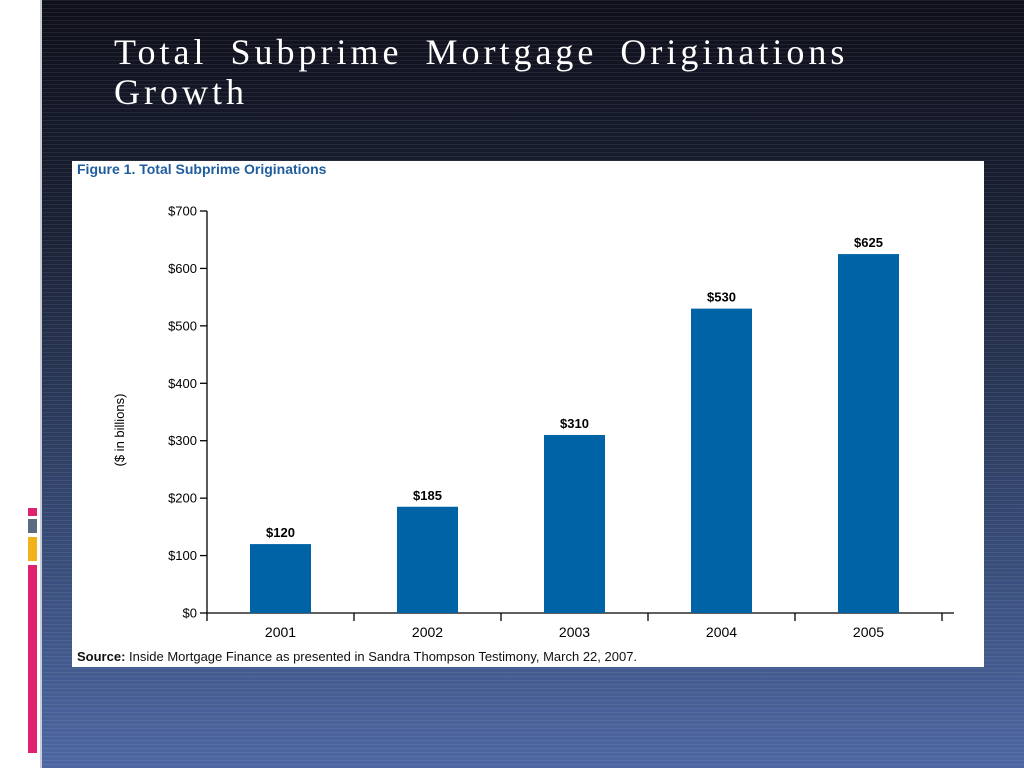  I want to click on bar-2001, so click(280, 578).